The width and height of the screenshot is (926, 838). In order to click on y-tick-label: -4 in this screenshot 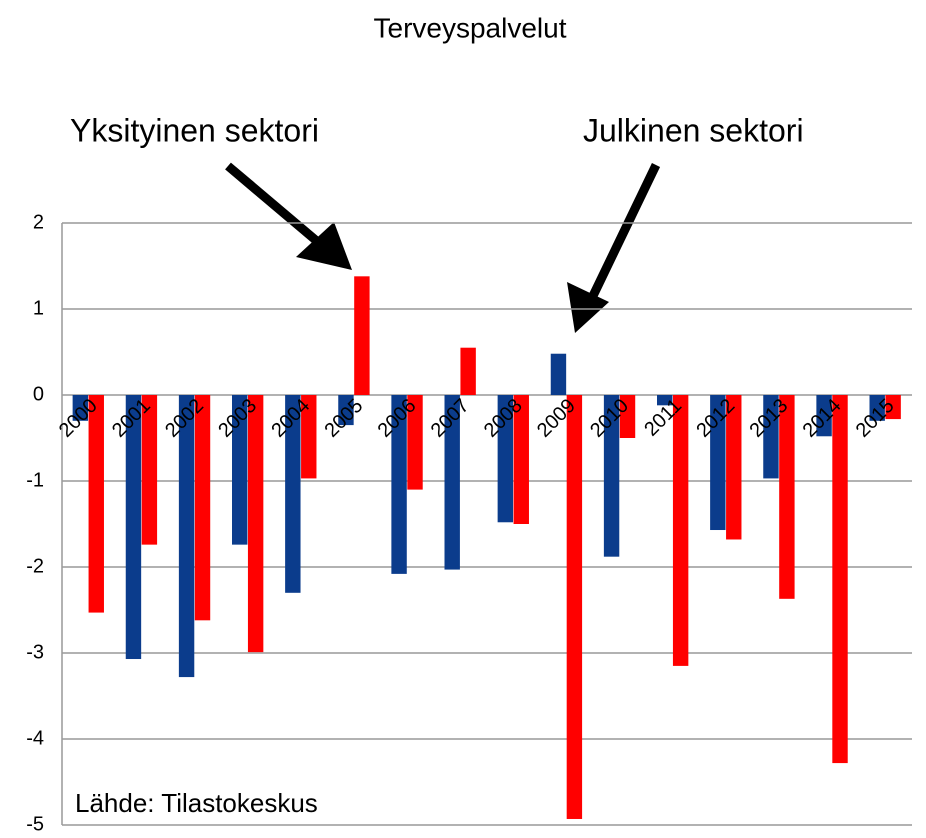, I will do `click(35, 738)`.